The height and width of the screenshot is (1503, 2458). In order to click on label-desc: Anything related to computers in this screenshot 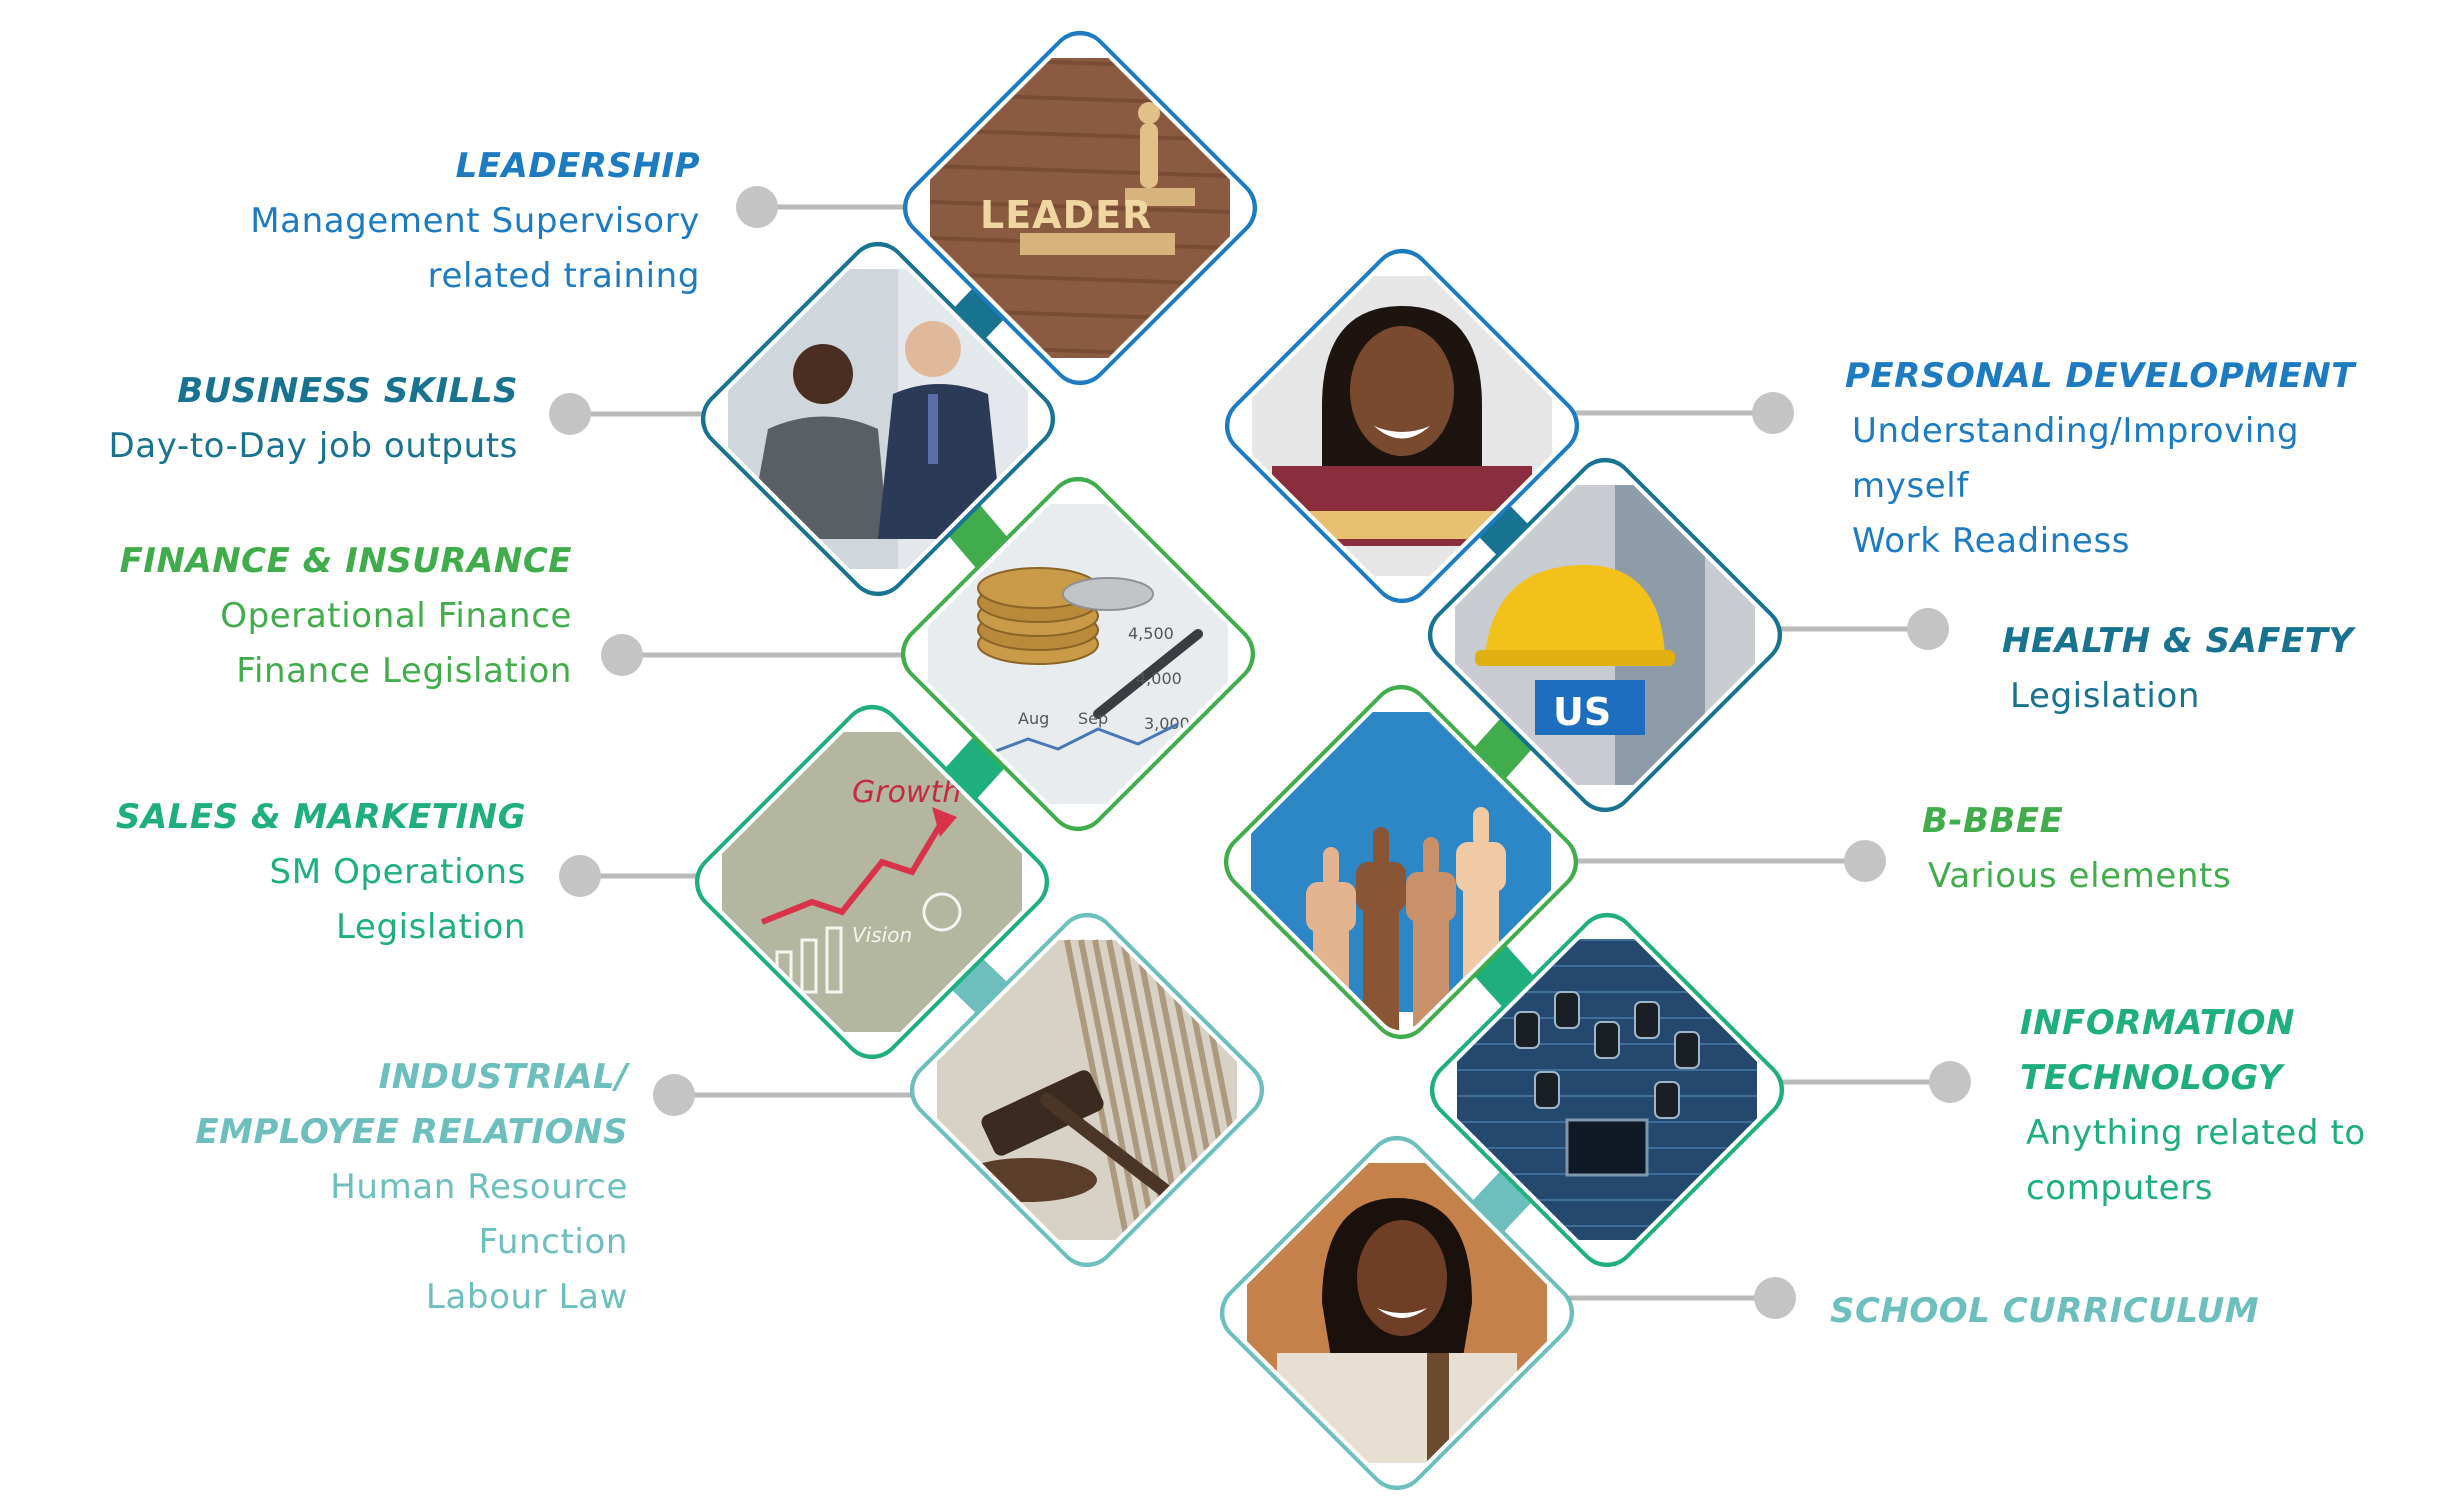, I will do `click(2196, 1160)`.